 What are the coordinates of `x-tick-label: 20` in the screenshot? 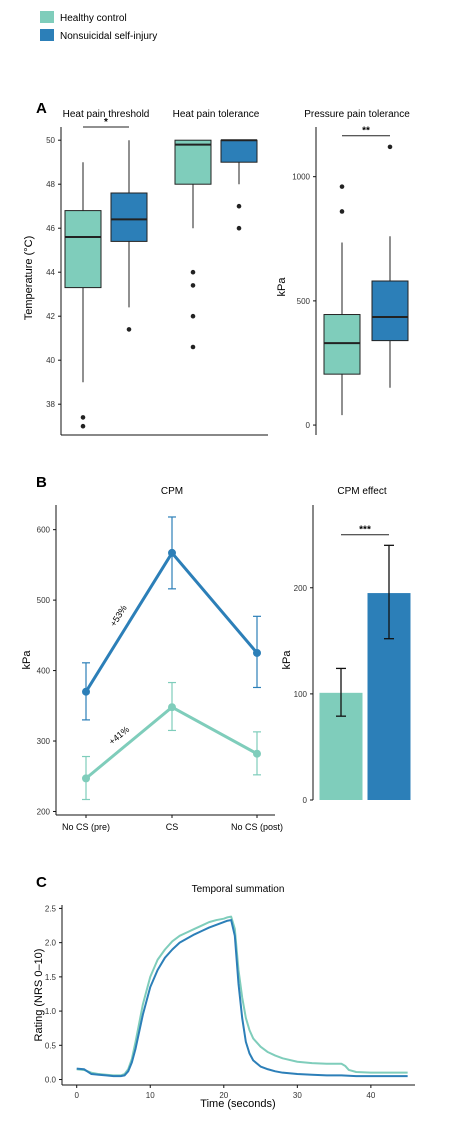 It's located at (223, 1095).